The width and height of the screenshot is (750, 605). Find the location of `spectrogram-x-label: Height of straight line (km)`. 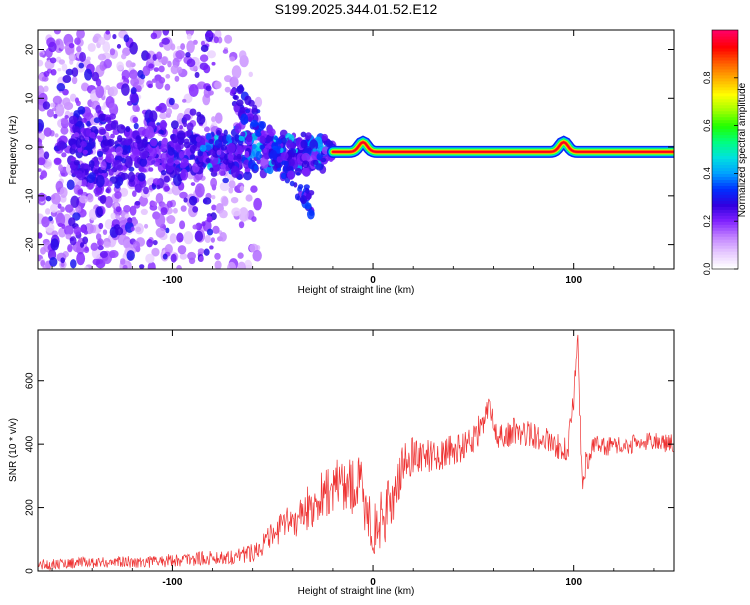

spectrogram-x-label: Height of straight line (km) is located at coordinates (356, 290).